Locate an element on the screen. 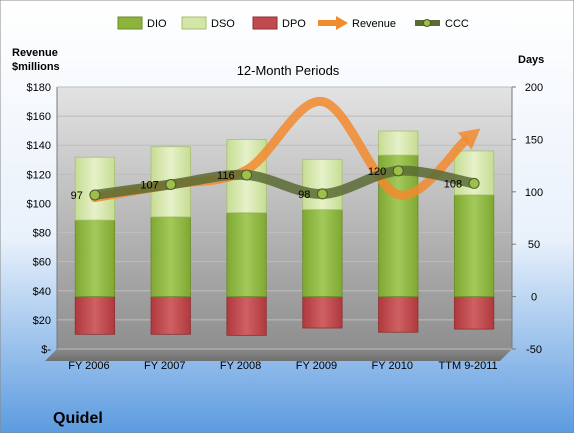  left-tick-label: $- is located at coordinates (46, 350).